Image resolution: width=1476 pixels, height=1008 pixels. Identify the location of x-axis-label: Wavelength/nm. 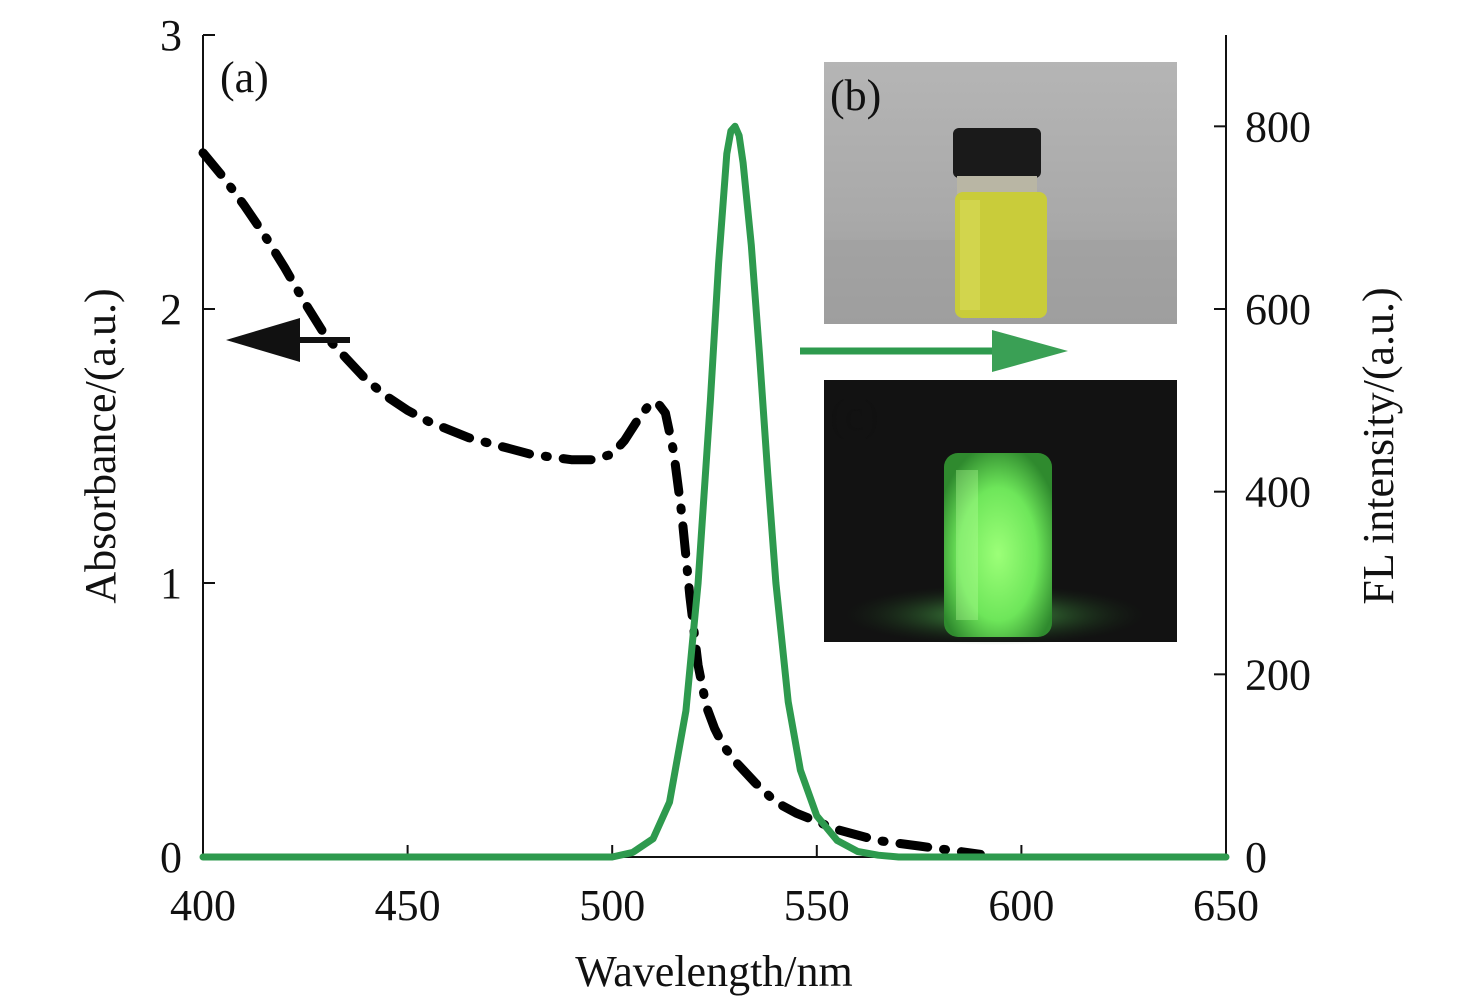
(714, 971).